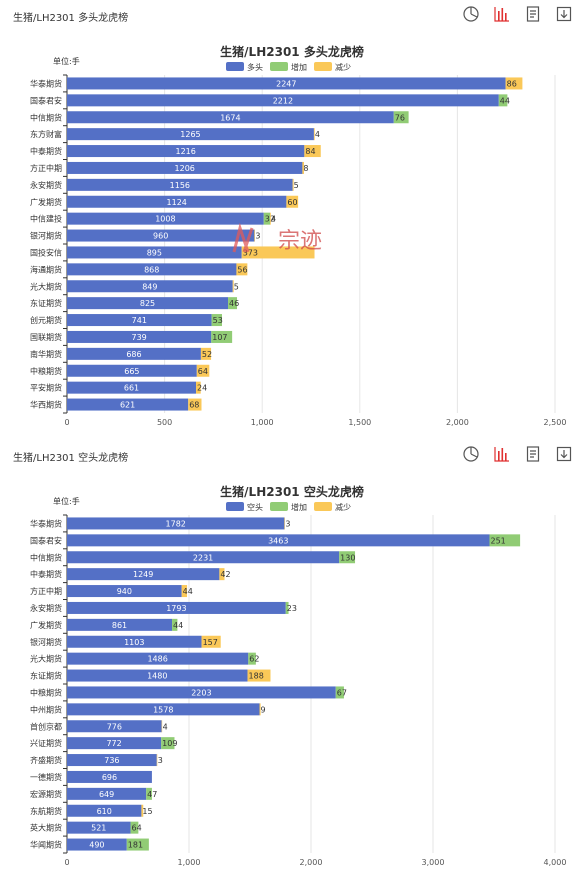 Image resolution: width=585 pixels, height=882 pixels. What do you see at coordinates (176, 608) in the screenshot?
I see `bar-value-label: 1793` at bounding box center [176, 608].